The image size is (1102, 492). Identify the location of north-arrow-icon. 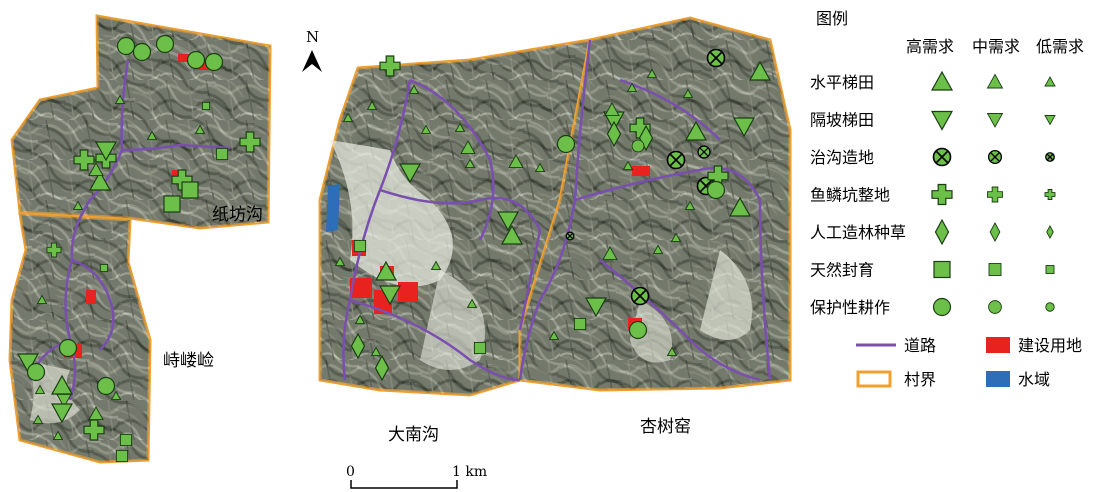
(312, 61).